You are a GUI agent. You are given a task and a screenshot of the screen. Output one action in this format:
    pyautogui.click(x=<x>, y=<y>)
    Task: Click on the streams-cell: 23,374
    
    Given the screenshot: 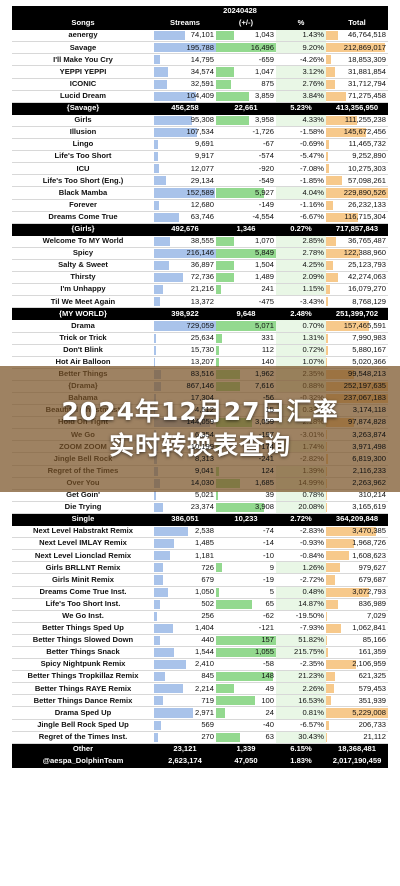 What is the action you would take?
    pyautogui.click(x=185, y=507)
    